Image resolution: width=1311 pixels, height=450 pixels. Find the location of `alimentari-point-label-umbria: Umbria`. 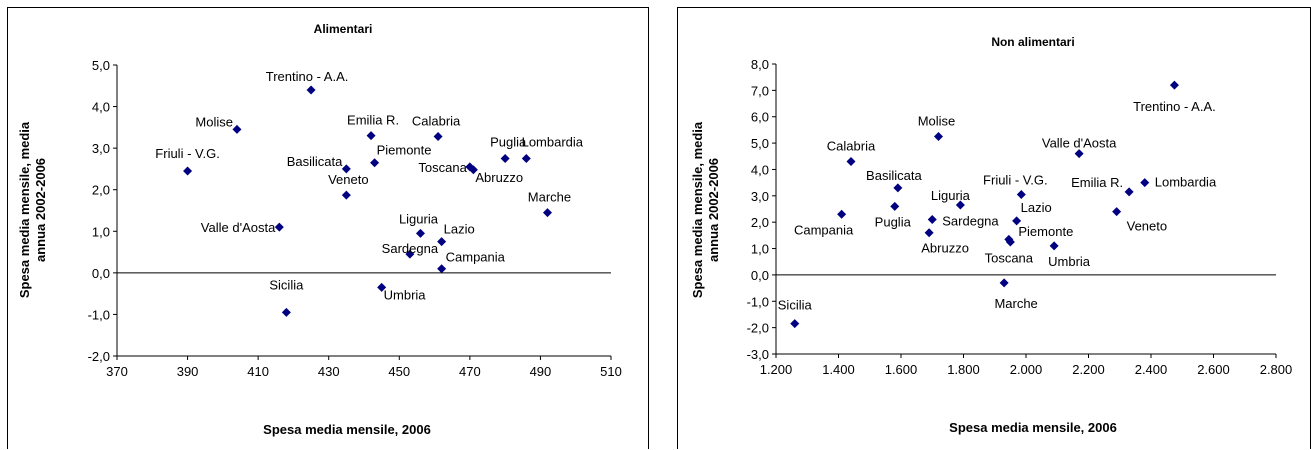

alimentari-point-label-umbria: Umbria is located at coordinates (405, 294).